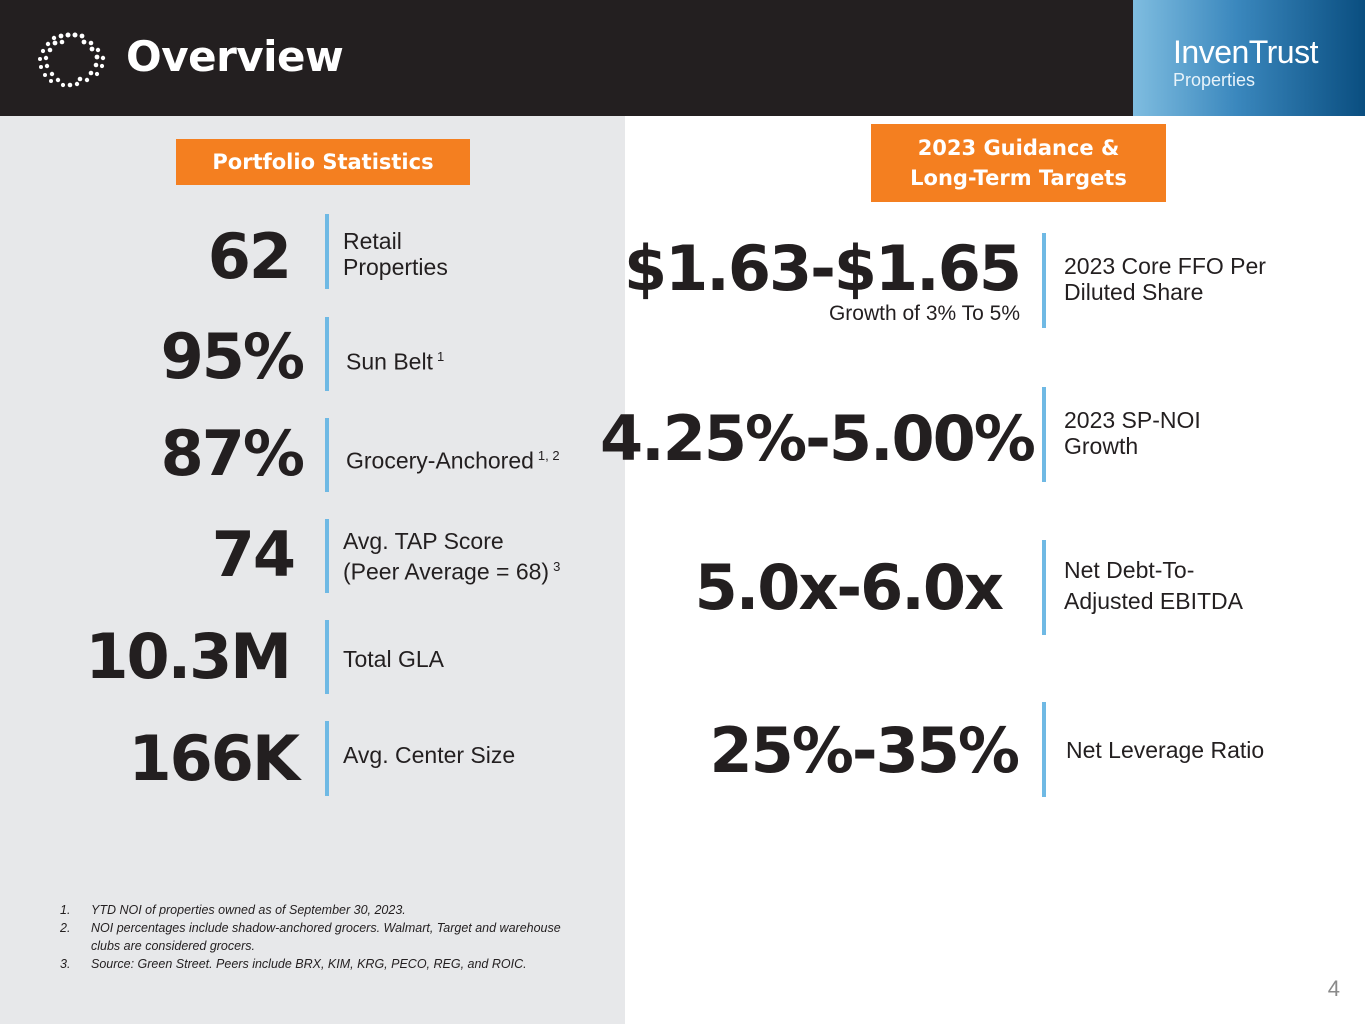 The image size is (1365, 1024). I want to click on guidance-label-net-debt: Net Debt-To- Adjusted EBITDA, so click(1153, 586).